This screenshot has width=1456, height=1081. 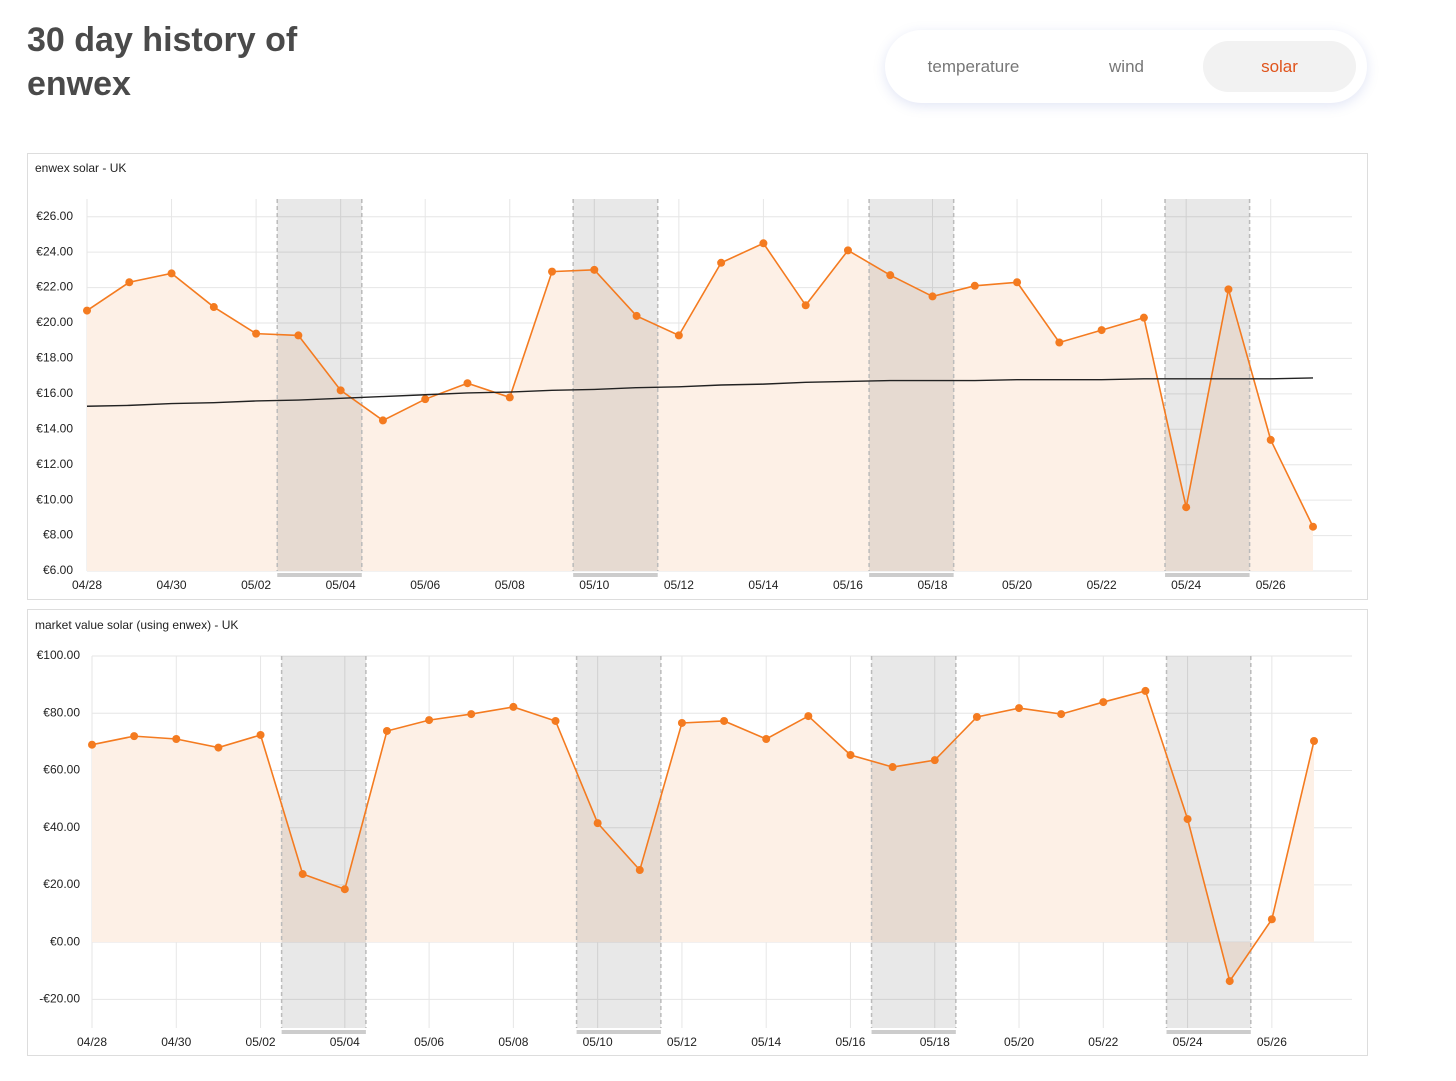 What do you see at coordinates (1188, 1042) in the screenshot?
I see `x-tick-label: 05/24` at bounding box center [1188, 1042].